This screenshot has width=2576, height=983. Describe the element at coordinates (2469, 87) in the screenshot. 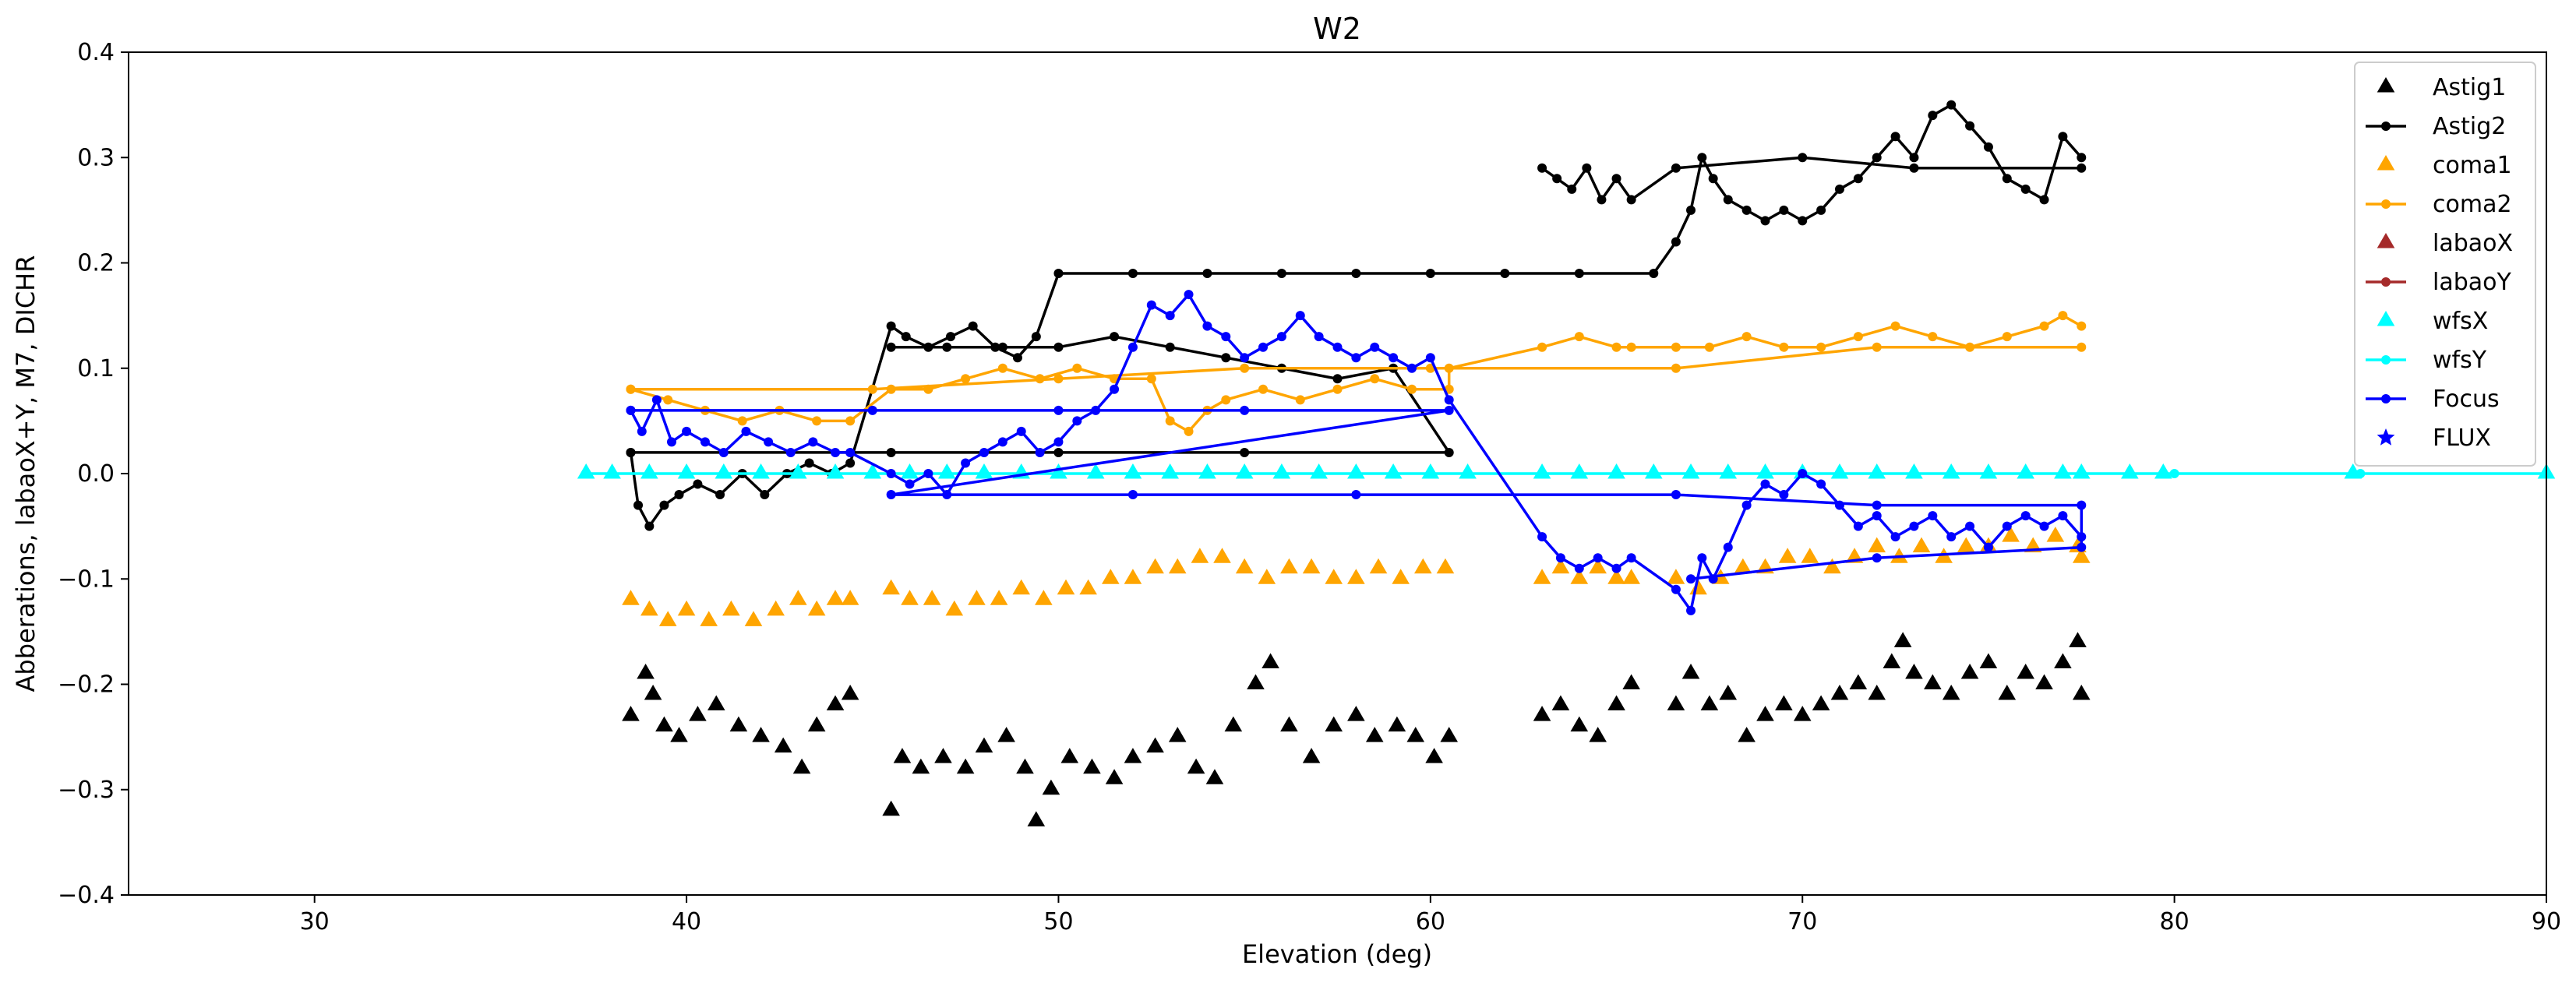

I see `legend-label: Astig1` at that location.